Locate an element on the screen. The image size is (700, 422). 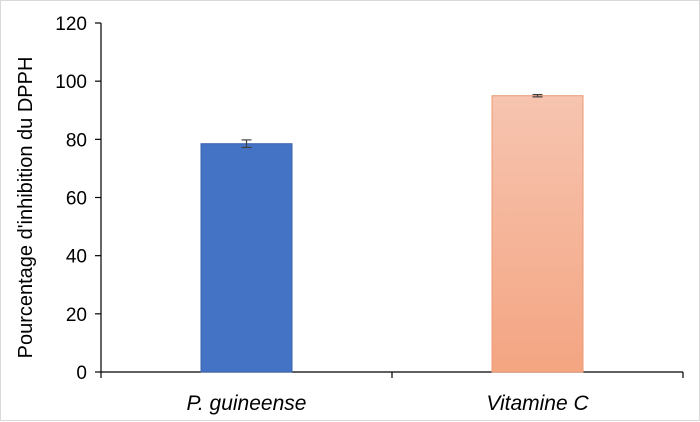
x-category-label: Vitamine C is located at coordinates (537, 403).